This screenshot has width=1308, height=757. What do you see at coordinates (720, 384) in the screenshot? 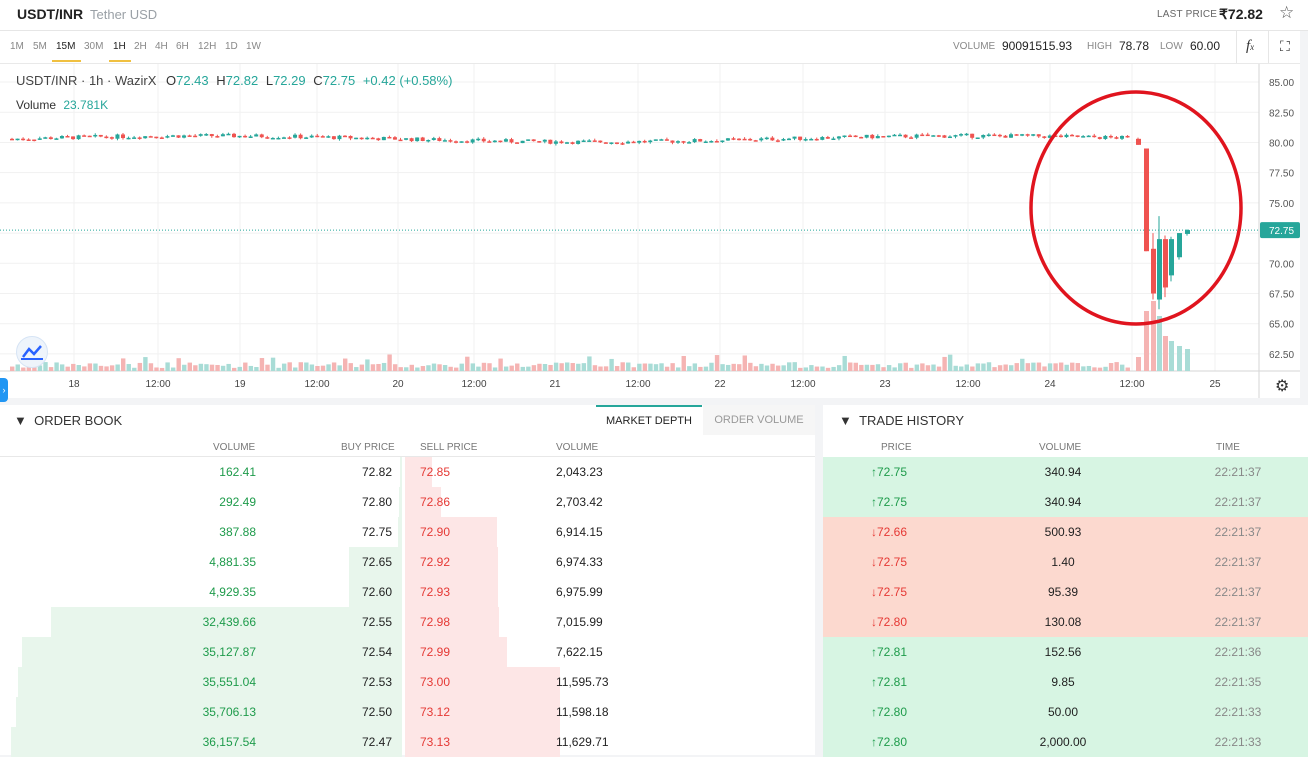
I see `time-tick-label: 22` at bounding box center [720, 384].